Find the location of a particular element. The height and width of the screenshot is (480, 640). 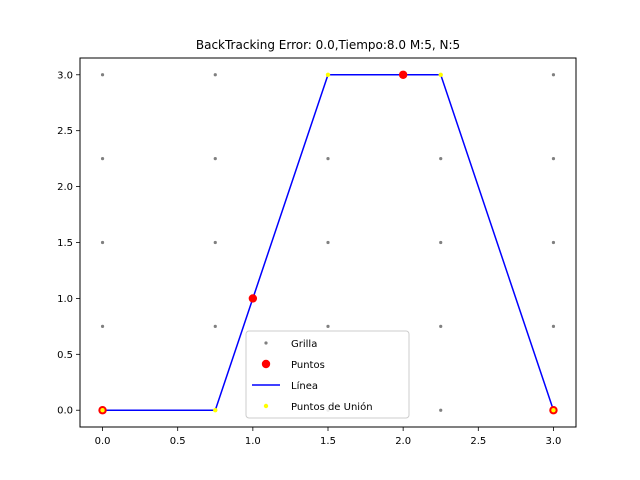

y-tick-label: 3.0 is located at coordinates (65, 75).